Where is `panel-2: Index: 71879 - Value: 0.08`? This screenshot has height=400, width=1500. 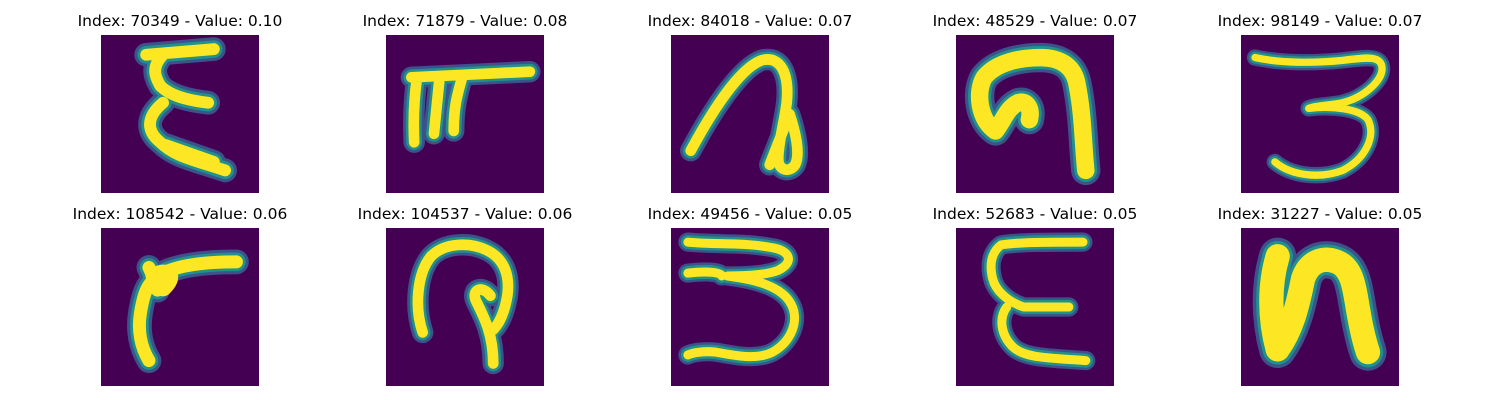 panel-2: Index: 71879 - Value: 0.08 is located at coordinates (465, 102).